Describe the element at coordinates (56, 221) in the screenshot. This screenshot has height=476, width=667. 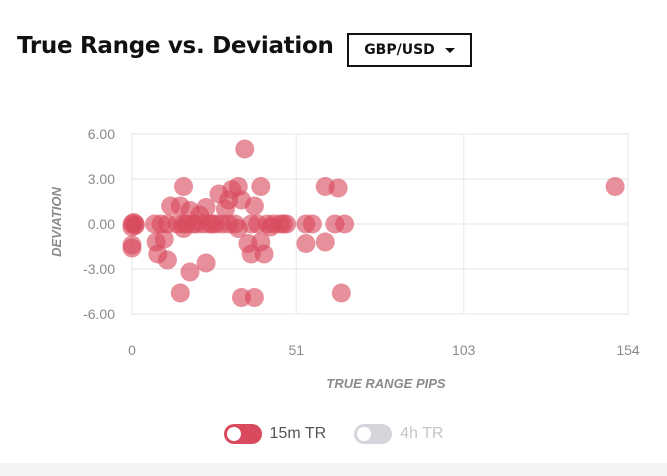
I see `y-axis-title: DEVIATION` at that location.